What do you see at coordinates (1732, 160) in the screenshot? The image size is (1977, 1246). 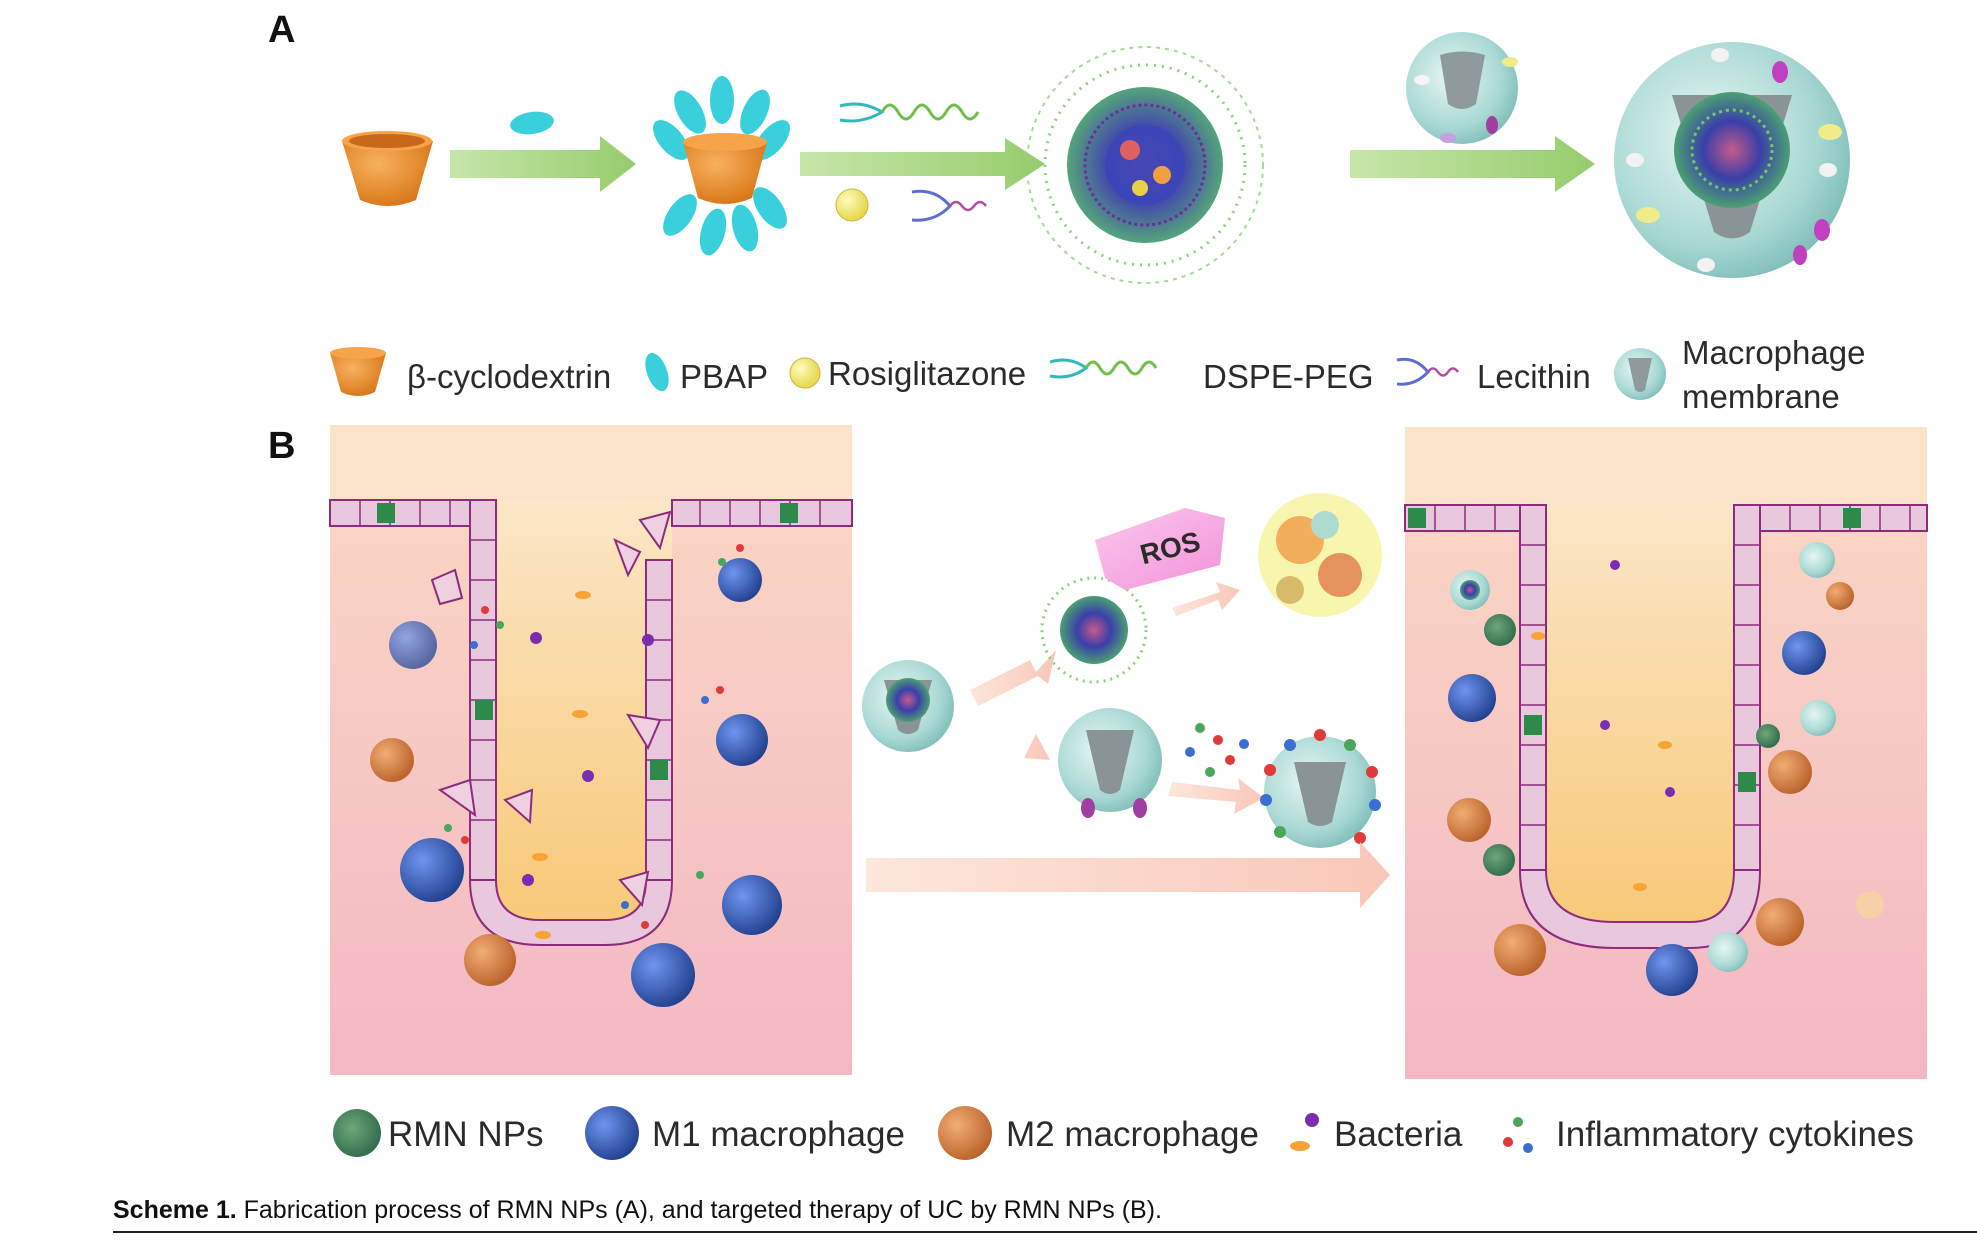 I see `rmn-np-large-icon` at bounding box center [1732, 160].